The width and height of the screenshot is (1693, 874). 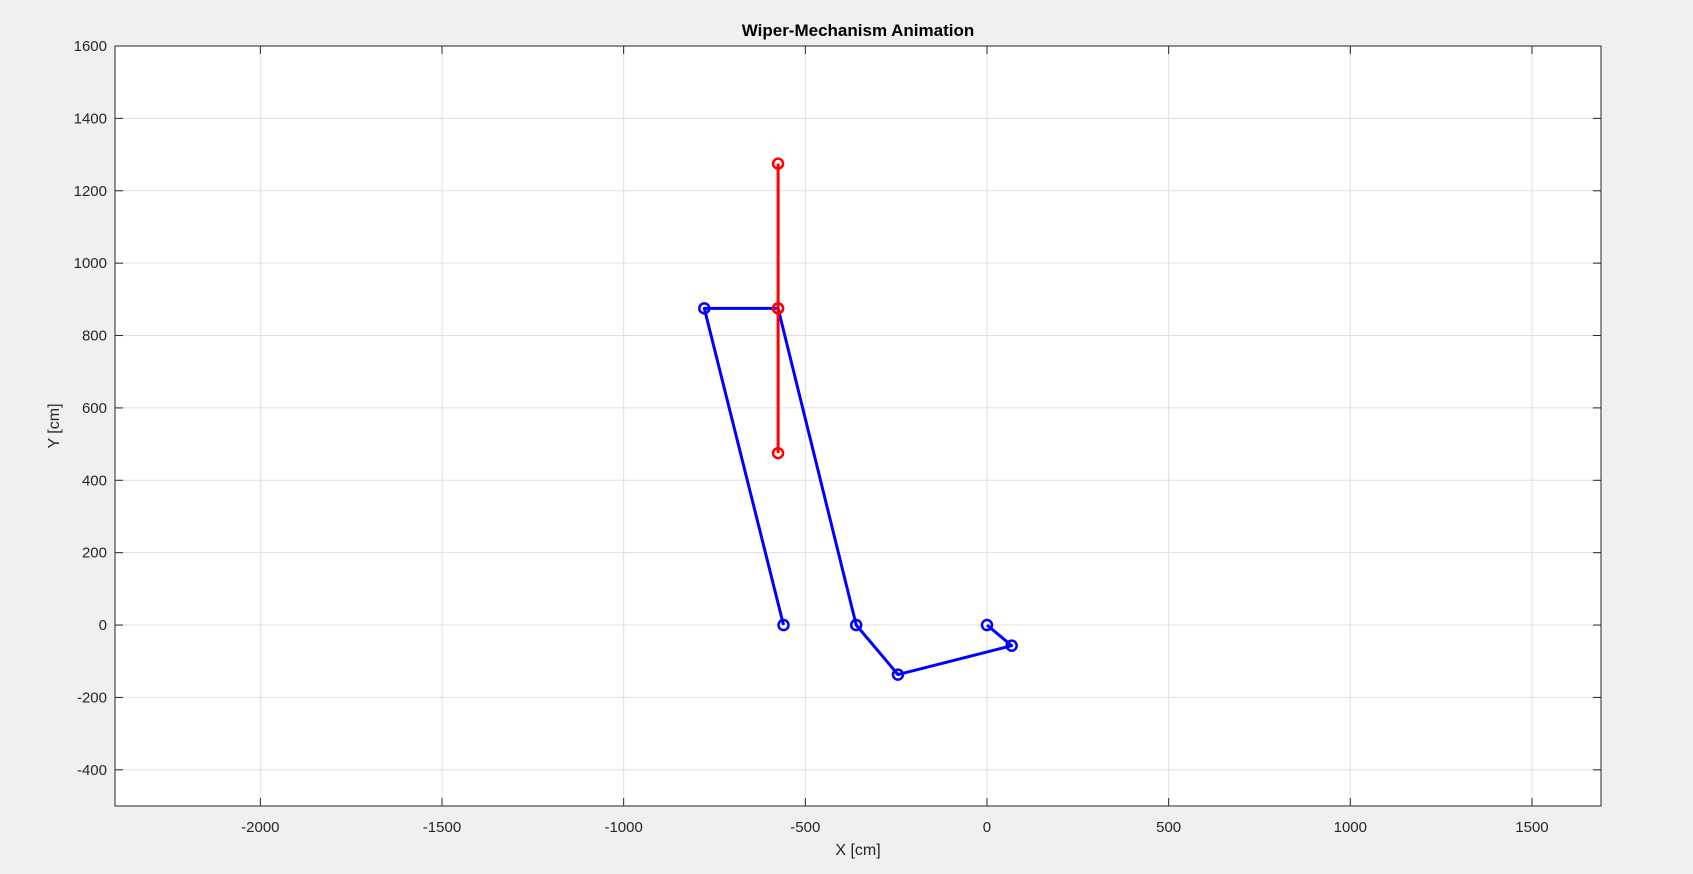 What do you see at coordinates (103, 625) in the screenshot?
I see `y-tick-label: 0` at bounding box center [103, 625].